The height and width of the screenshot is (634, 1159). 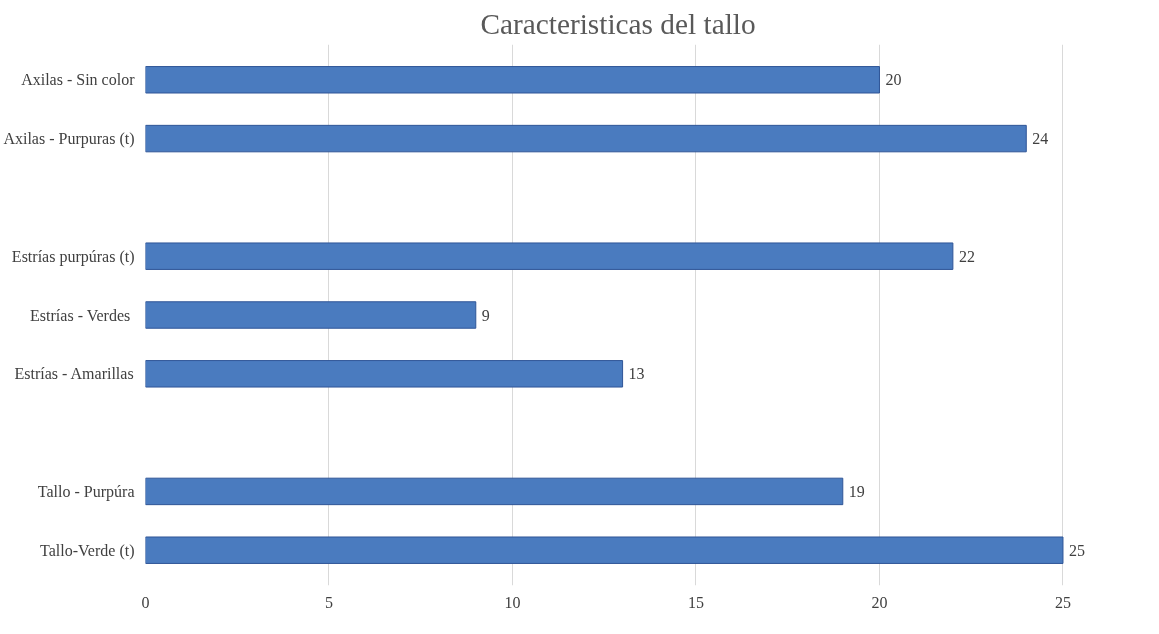 I want to click on x-tick-label: 5, so click(x=329, y=602).